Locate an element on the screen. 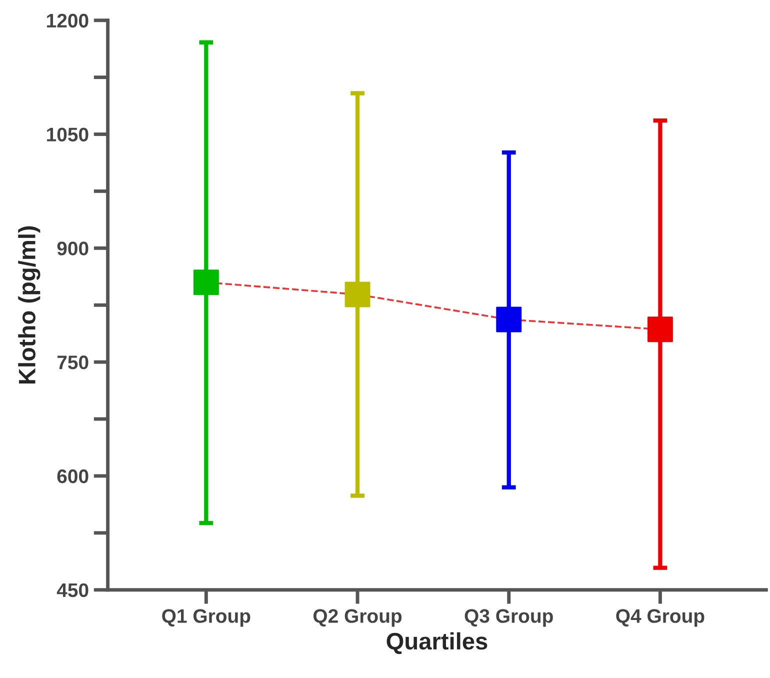 The height and width of the screenshot is (678, 770). y-tick-label: 600 is located at coordinates (72, 476).